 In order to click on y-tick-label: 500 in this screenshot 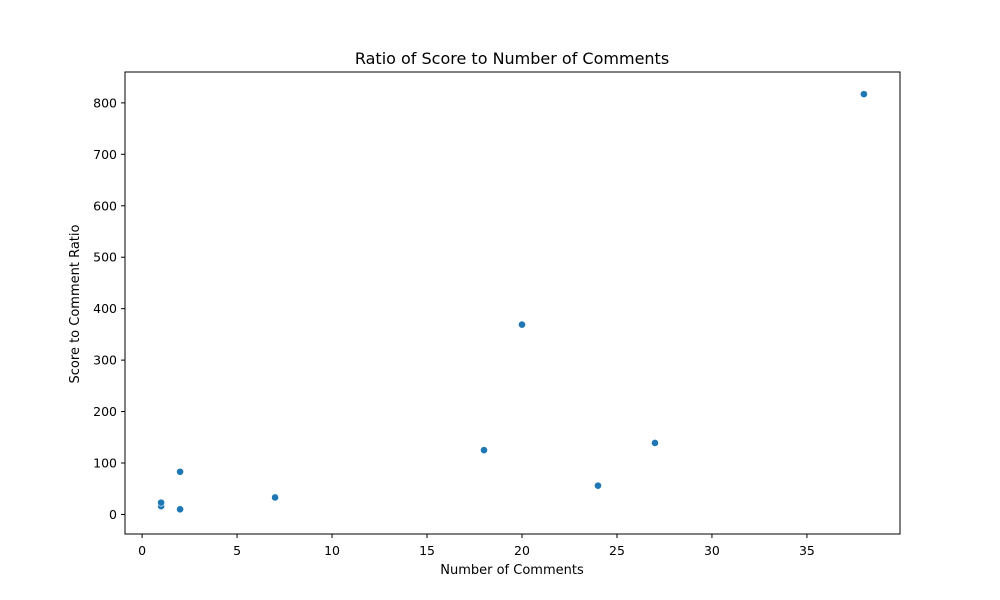, I will do `click(105, 257)`.